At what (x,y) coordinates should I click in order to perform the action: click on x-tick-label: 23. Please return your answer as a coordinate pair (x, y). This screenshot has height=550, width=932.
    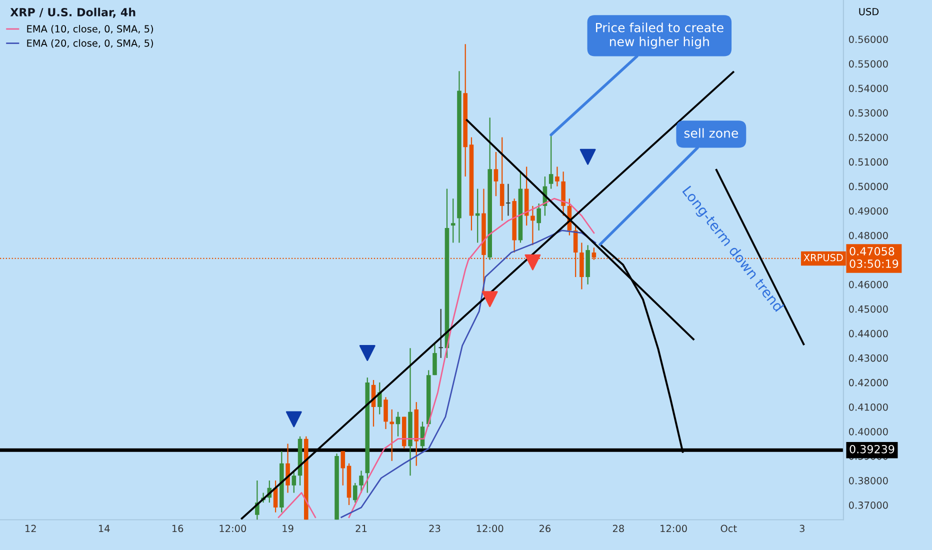
    Looking at the image, I should click on (434, 528).